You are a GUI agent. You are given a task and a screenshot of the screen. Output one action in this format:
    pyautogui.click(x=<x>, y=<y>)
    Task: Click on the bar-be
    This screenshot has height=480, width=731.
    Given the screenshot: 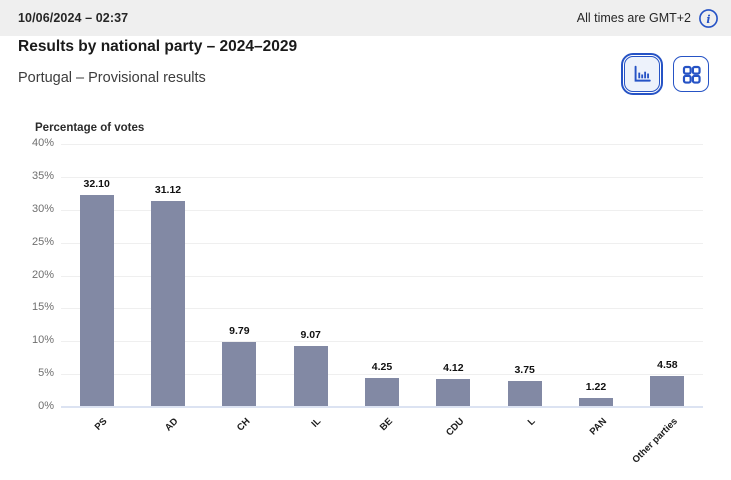 What is the action you would take?
    pyautogui.click(x=382, y=392)
    